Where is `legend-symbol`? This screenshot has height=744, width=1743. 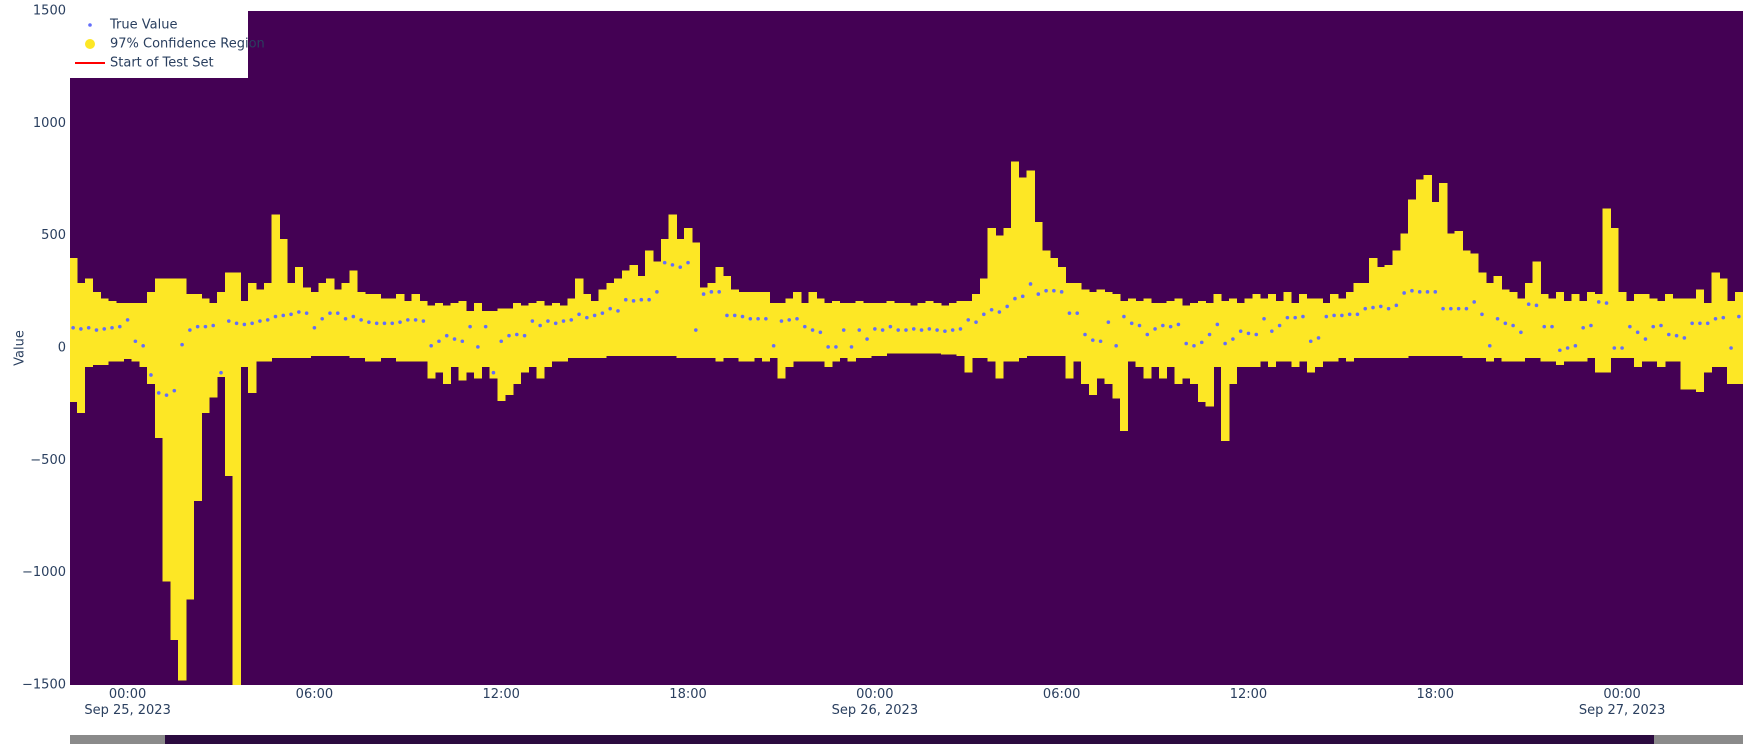 legend-symbol is located at coordinates (90, 25).